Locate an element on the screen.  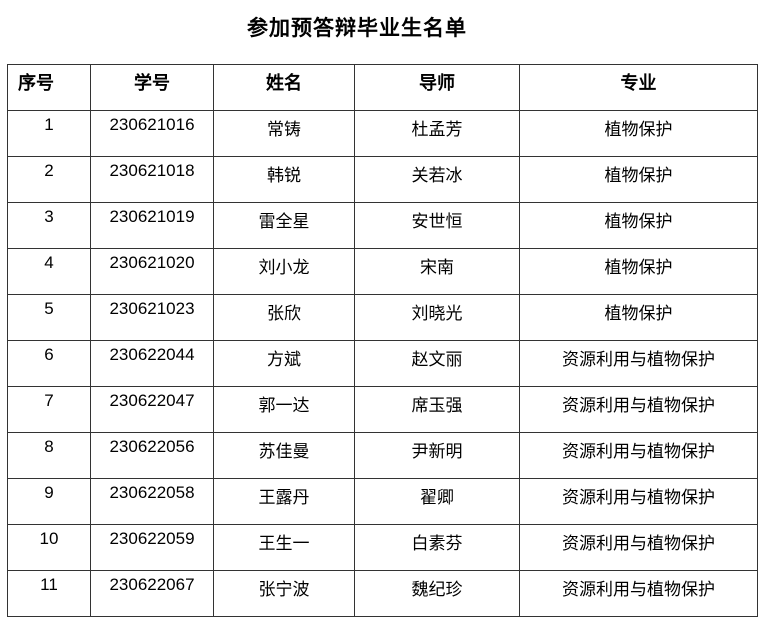
cell-name: 苏佳曼 is located at coordinates (284, 455).